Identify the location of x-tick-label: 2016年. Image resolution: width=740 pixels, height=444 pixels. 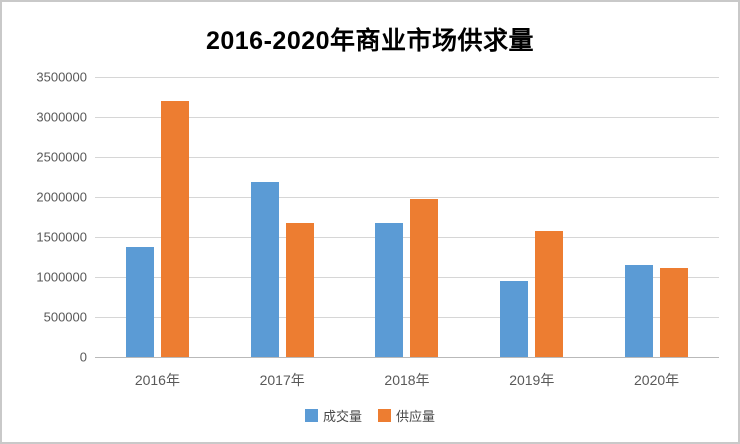
(157, 380).